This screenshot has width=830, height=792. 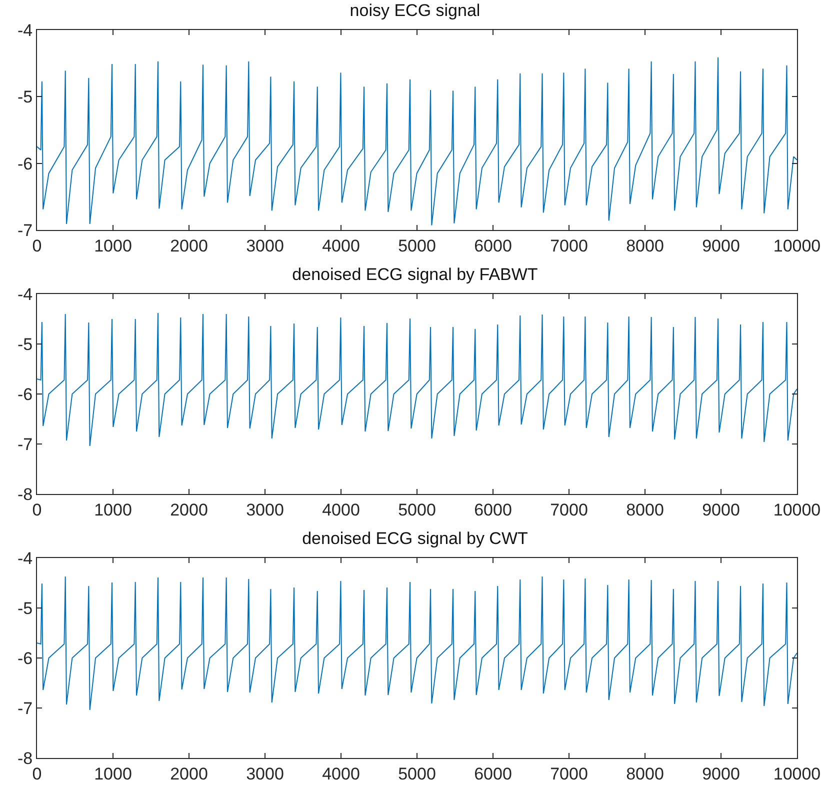 What do you see at coordinates (415, 274) in the screenshot?
I see `chart-title: denoised ECG signal by FABWT` at bounding box center [415, 274].